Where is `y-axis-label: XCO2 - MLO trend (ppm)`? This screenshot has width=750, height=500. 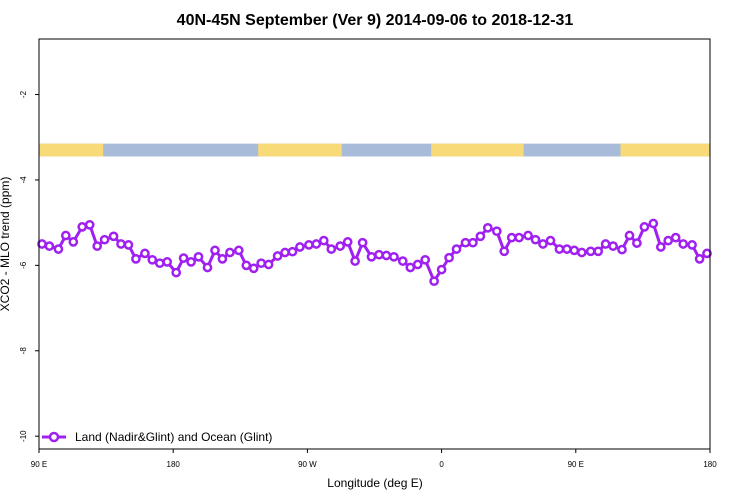
y-axis-label: XCO2 - MLO trend (ppm) is located at coordinates (6, 244).